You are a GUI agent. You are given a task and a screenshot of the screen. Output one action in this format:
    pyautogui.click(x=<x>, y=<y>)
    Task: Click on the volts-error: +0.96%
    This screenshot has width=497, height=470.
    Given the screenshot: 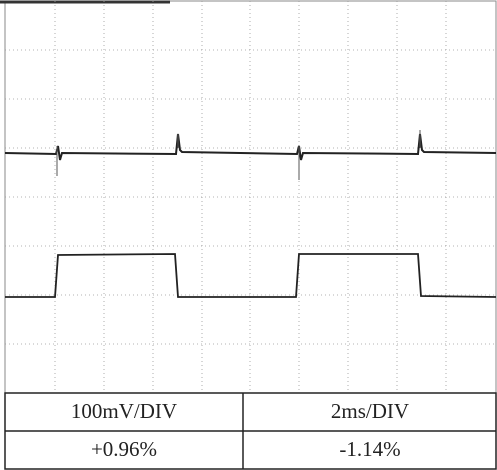 What is the action you would take?
    pyautogui.click(x=124, y=449)
    